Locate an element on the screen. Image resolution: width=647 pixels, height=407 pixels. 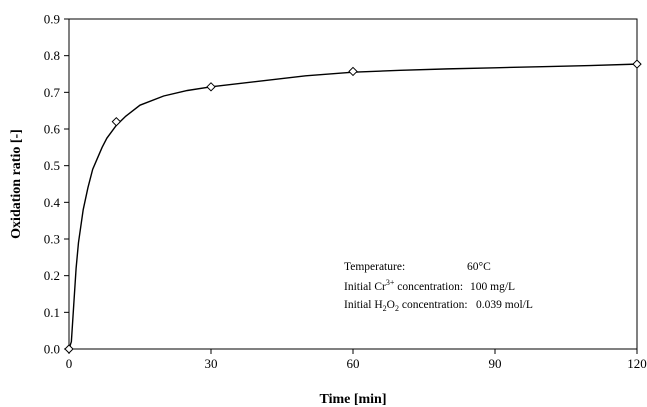
x-tick-label: 120 is located at coordinates (637, 363).